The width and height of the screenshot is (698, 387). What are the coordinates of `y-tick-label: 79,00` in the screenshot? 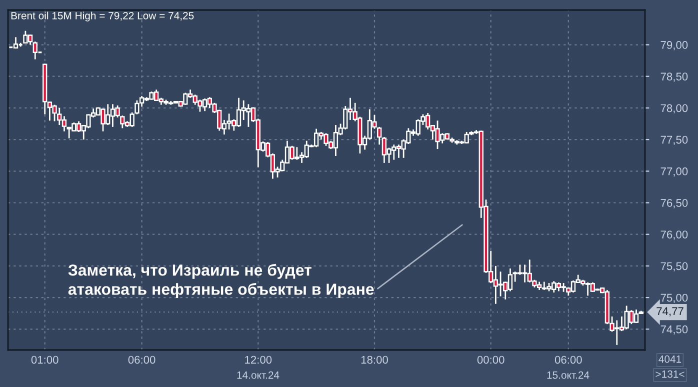 It's located at (674, 45).